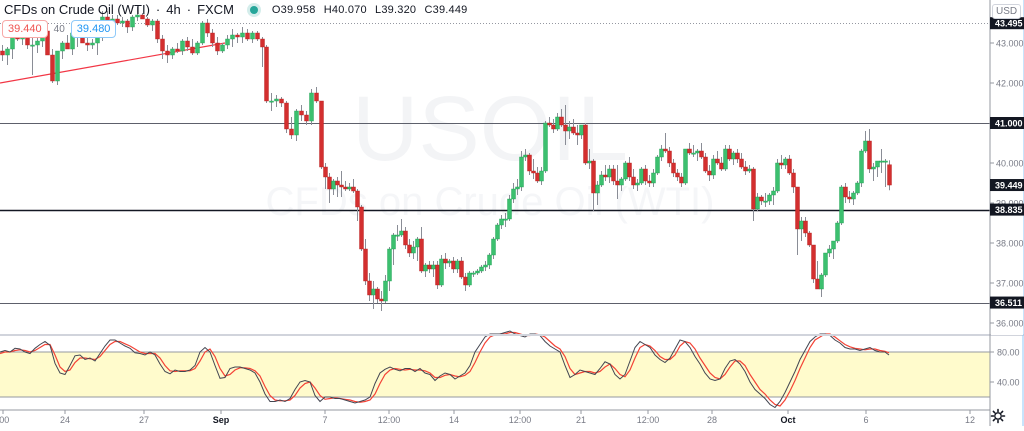 The width and height of the screenshot is (1024, 431). Describe the element at coordinates (1005, 368) in the screenshot. I see `stochastic-axis: 80.00 40.00` at that location.